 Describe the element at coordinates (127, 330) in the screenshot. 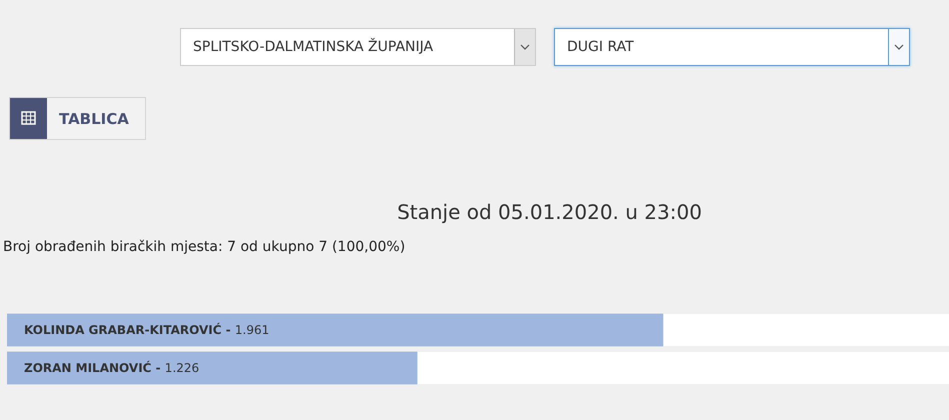

I see `category-label: KOLINDA GRABAR-KITAROVIĆ -` at that location.